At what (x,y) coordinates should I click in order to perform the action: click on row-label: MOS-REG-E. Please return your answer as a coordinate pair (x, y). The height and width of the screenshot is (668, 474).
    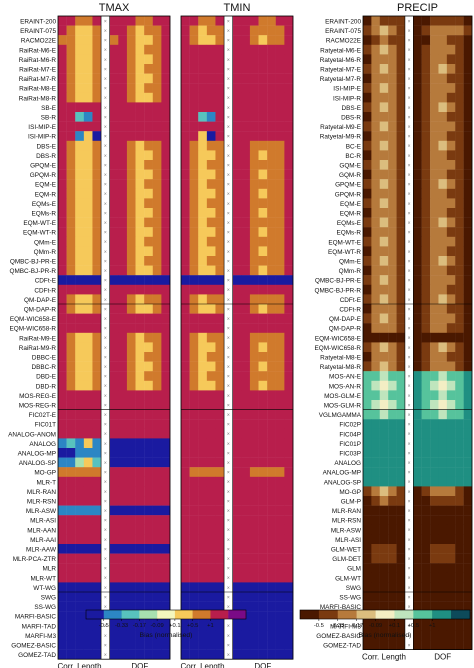
    Looking at the image, I should click on (37, 396).